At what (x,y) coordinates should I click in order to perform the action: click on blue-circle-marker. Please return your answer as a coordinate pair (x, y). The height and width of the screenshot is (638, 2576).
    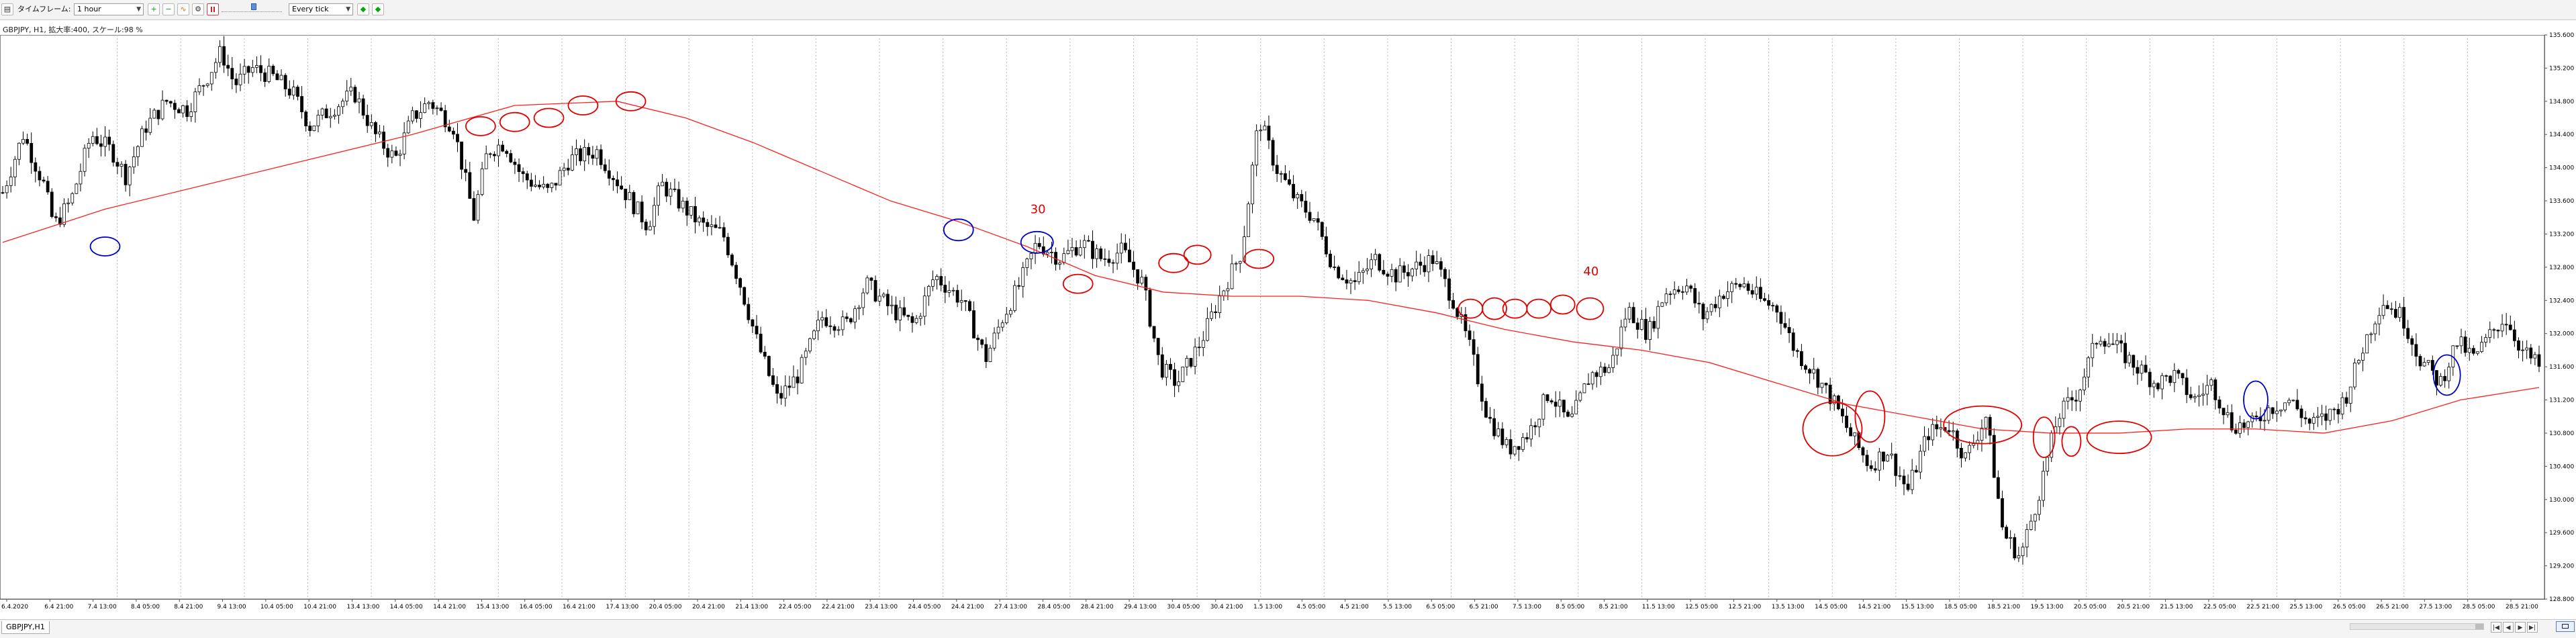
    Looking at the image, I should click on (958, 230).